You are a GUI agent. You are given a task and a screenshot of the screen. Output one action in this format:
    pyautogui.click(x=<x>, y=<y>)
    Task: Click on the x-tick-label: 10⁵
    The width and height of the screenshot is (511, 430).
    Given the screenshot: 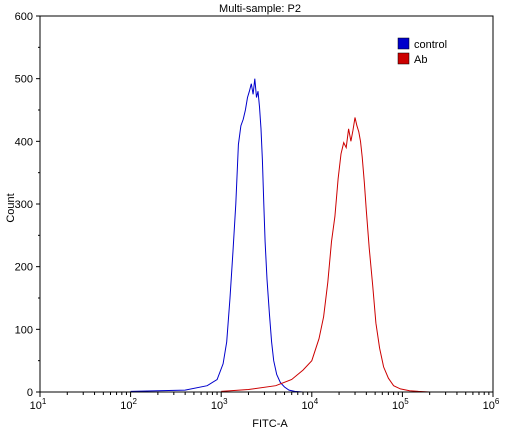 What is the action you would take?
    pyautogui.click(x=400, y=404)
    